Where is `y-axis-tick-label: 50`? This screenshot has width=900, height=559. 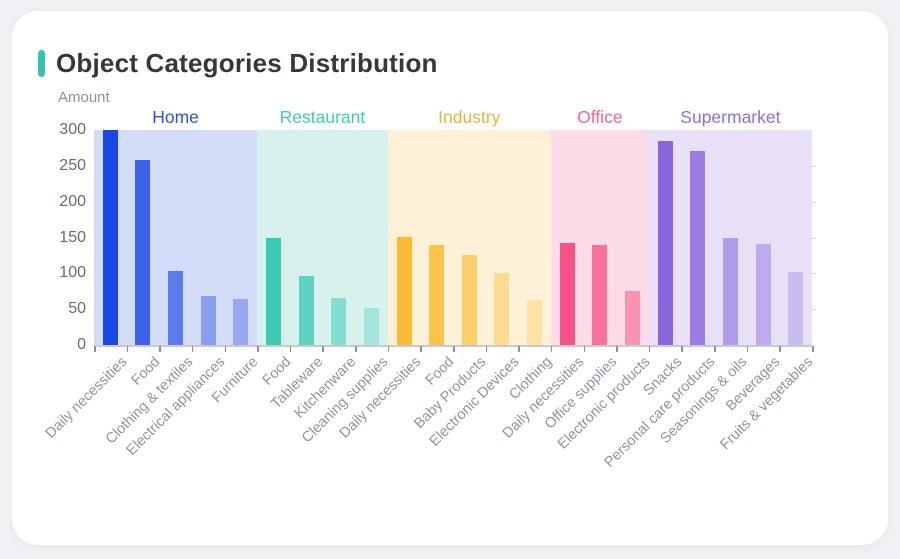
y-axis-tick-label: 50 is located at coordinates (77, 309).